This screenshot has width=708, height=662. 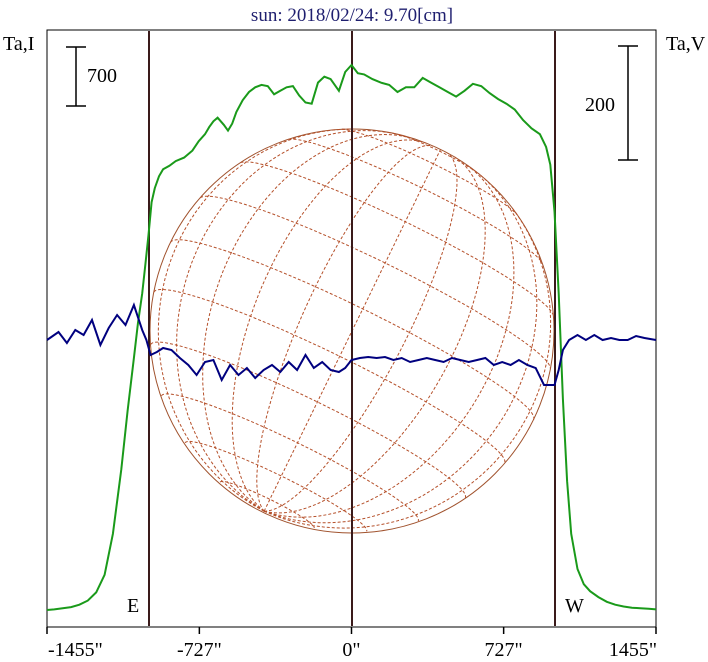 I want to click on x-tick-label: 0", so click(x=351, y=650).